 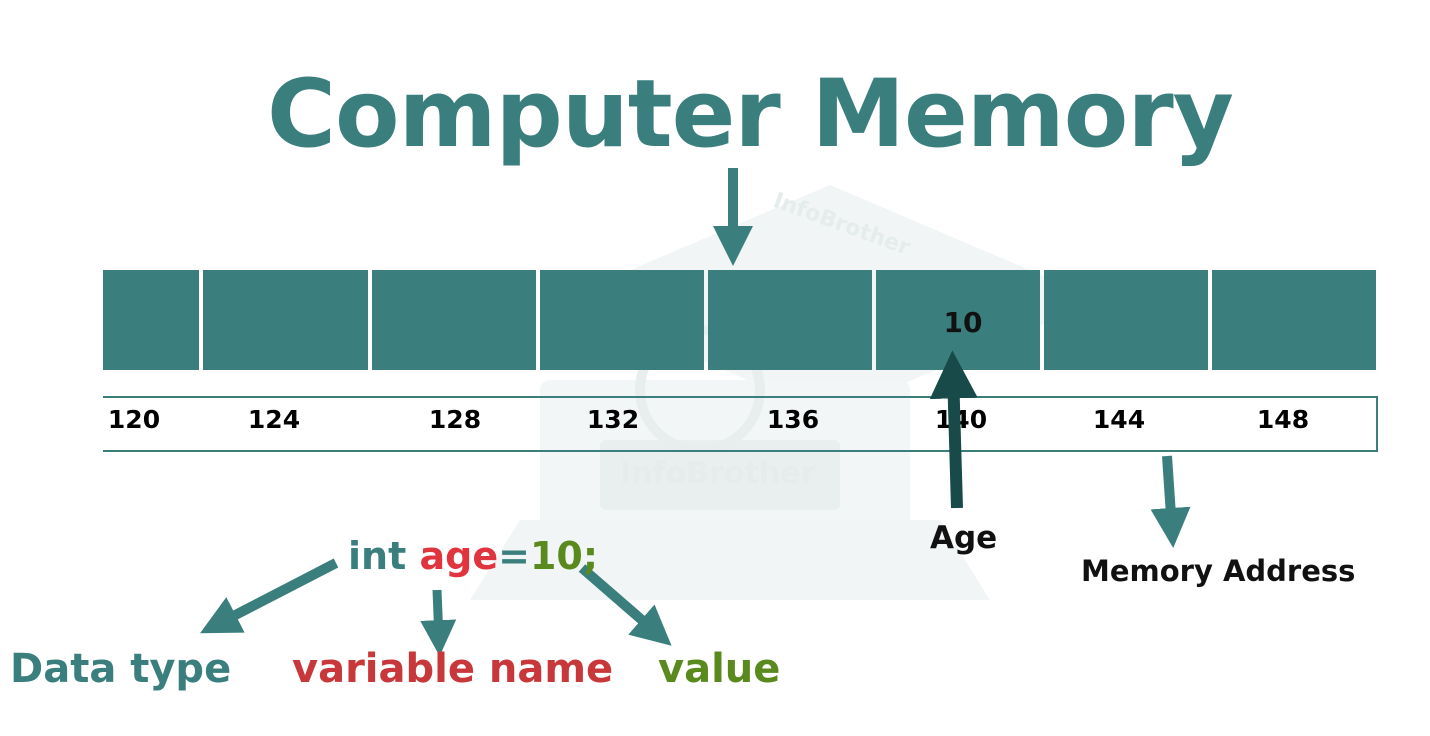 What do you see at coordinates (590, 556) in the screenshot?
I see `code-semicolon: ;` at bounding box center [590, 556].